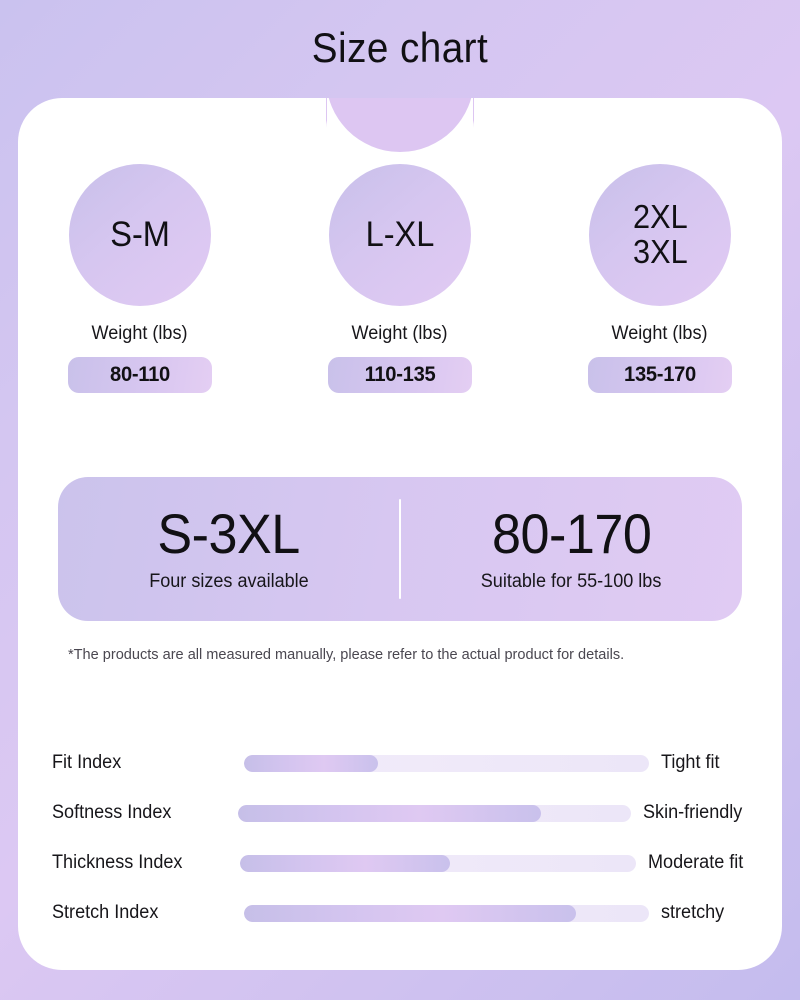 The height and width of the screenshot is (1000, 800). I want to click on index-row-fit: Fit Index Tight fit, so click(400, 763).